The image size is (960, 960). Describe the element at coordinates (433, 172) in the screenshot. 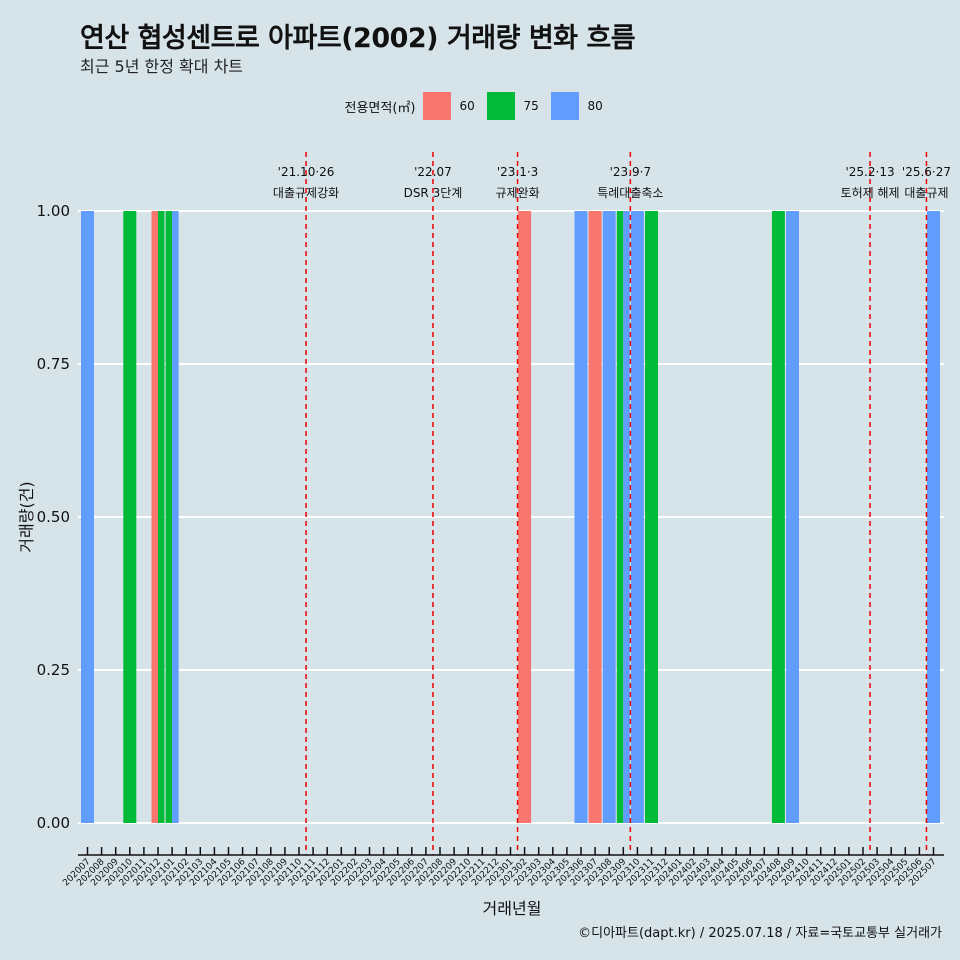

I see `event-date: '22.07` at that location.